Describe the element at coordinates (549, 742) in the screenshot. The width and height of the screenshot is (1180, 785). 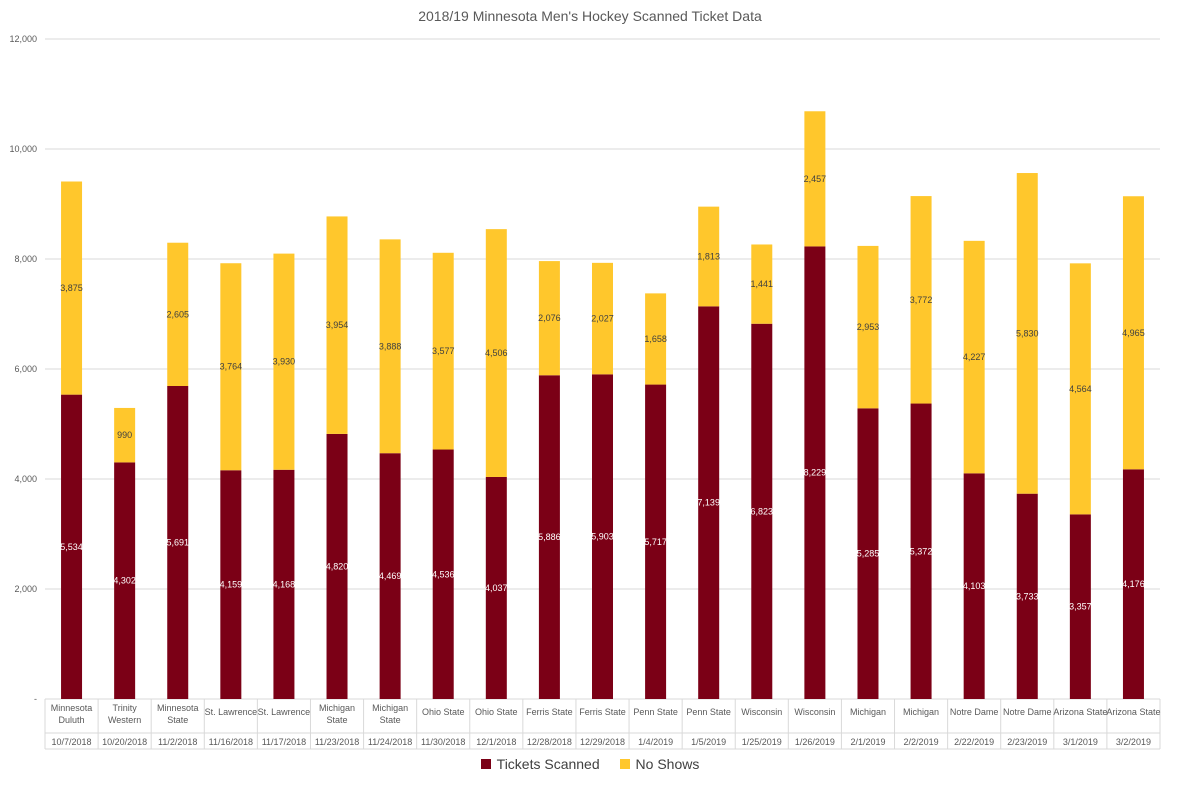
I see `x-date-label: 12/28/2018` at that location.